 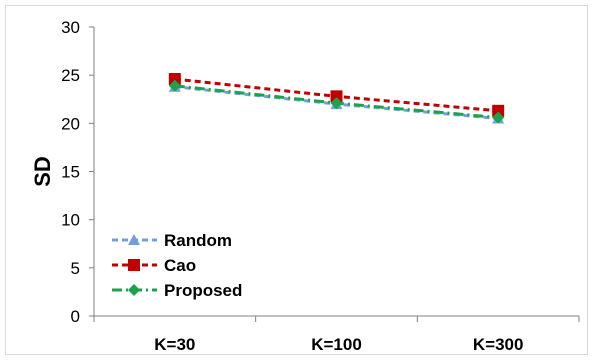 I want to click on legend-item: Proposed, so click(x=177, y=290).